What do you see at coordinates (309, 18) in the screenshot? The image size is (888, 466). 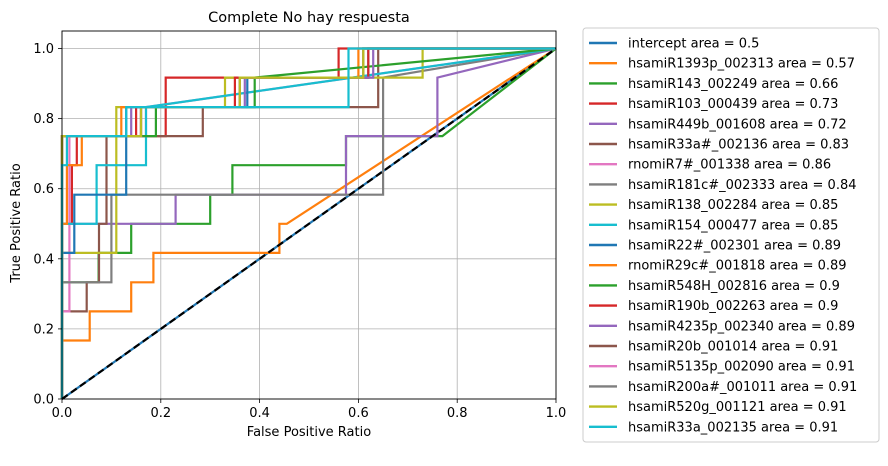 I see `chart-title: Complete No hay respuesta` at bounding box center [309, 18].